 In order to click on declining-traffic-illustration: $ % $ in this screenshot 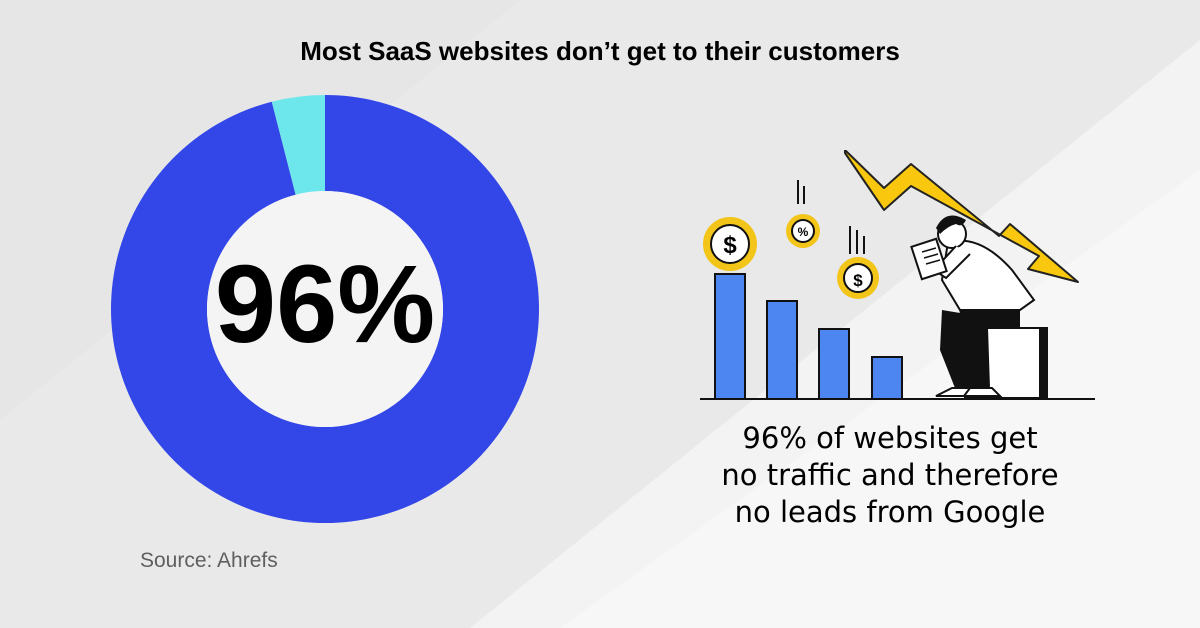, I will do `click(897, 275)`.